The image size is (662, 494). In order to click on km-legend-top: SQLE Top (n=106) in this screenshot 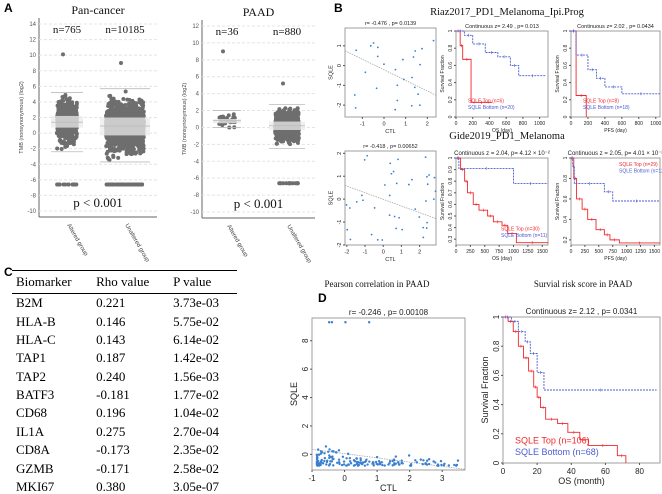, I will do `click(552, 440)`.